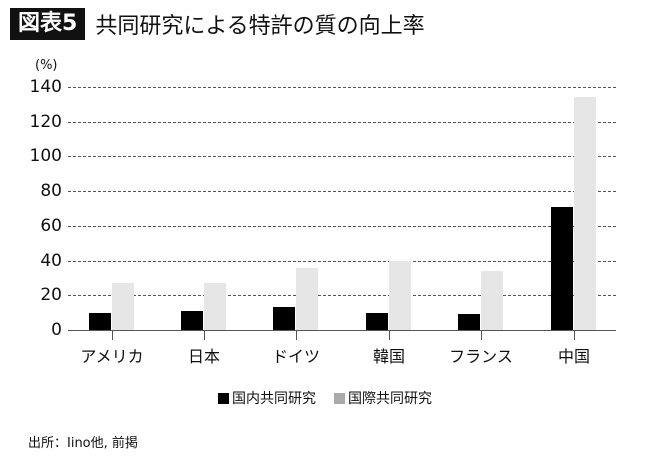  Describe the element at coordinates (45, 156) in the screenshot. I see `y-tick-label: 100` at that location.